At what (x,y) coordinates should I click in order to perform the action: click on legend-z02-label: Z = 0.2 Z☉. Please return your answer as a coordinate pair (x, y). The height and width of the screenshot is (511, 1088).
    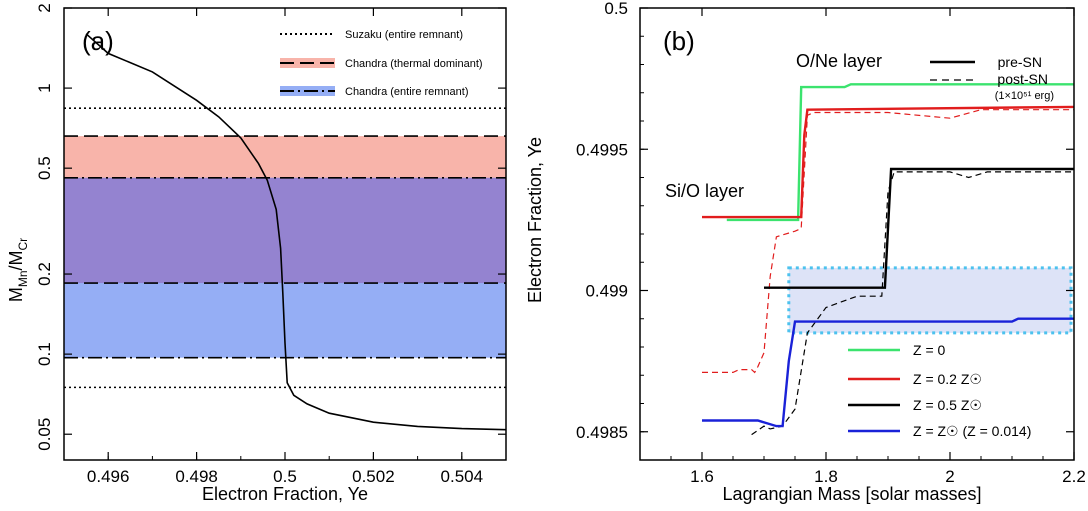
    Looking at the image, I should click on (947, 379).